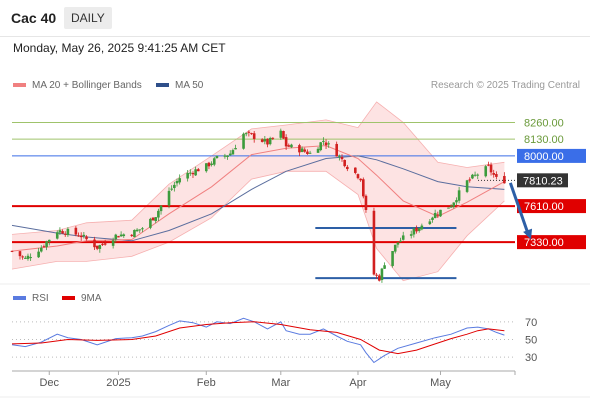 This screenshot has height=400, width=590. What do you see at coordinates (77, 85) in the screenshot?
I see `legend-ma20: MA 20 + Bollinger Bands` at bounding box center [77, 85].